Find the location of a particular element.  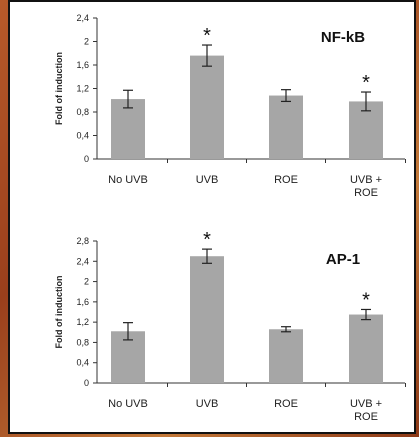

chart-title: AP-1 is located at coordinates (343, 259).